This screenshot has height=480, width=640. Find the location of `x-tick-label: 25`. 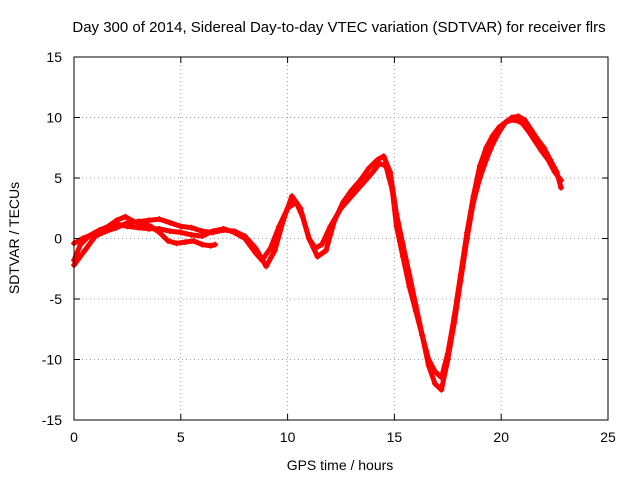

x-tick-label: 25 is located at coordinates (608, 437).